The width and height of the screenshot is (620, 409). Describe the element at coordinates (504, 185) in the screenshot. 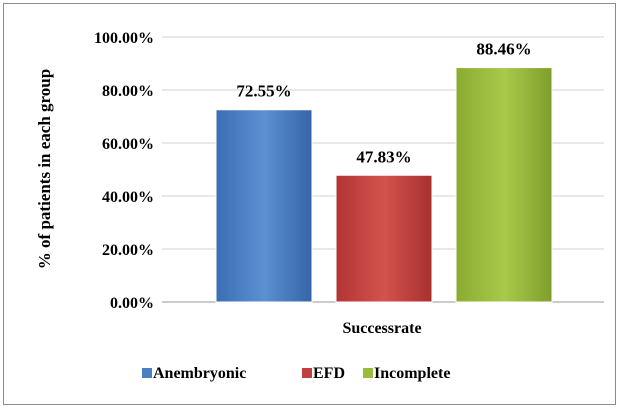

I see `bar-incomplete` at that location.